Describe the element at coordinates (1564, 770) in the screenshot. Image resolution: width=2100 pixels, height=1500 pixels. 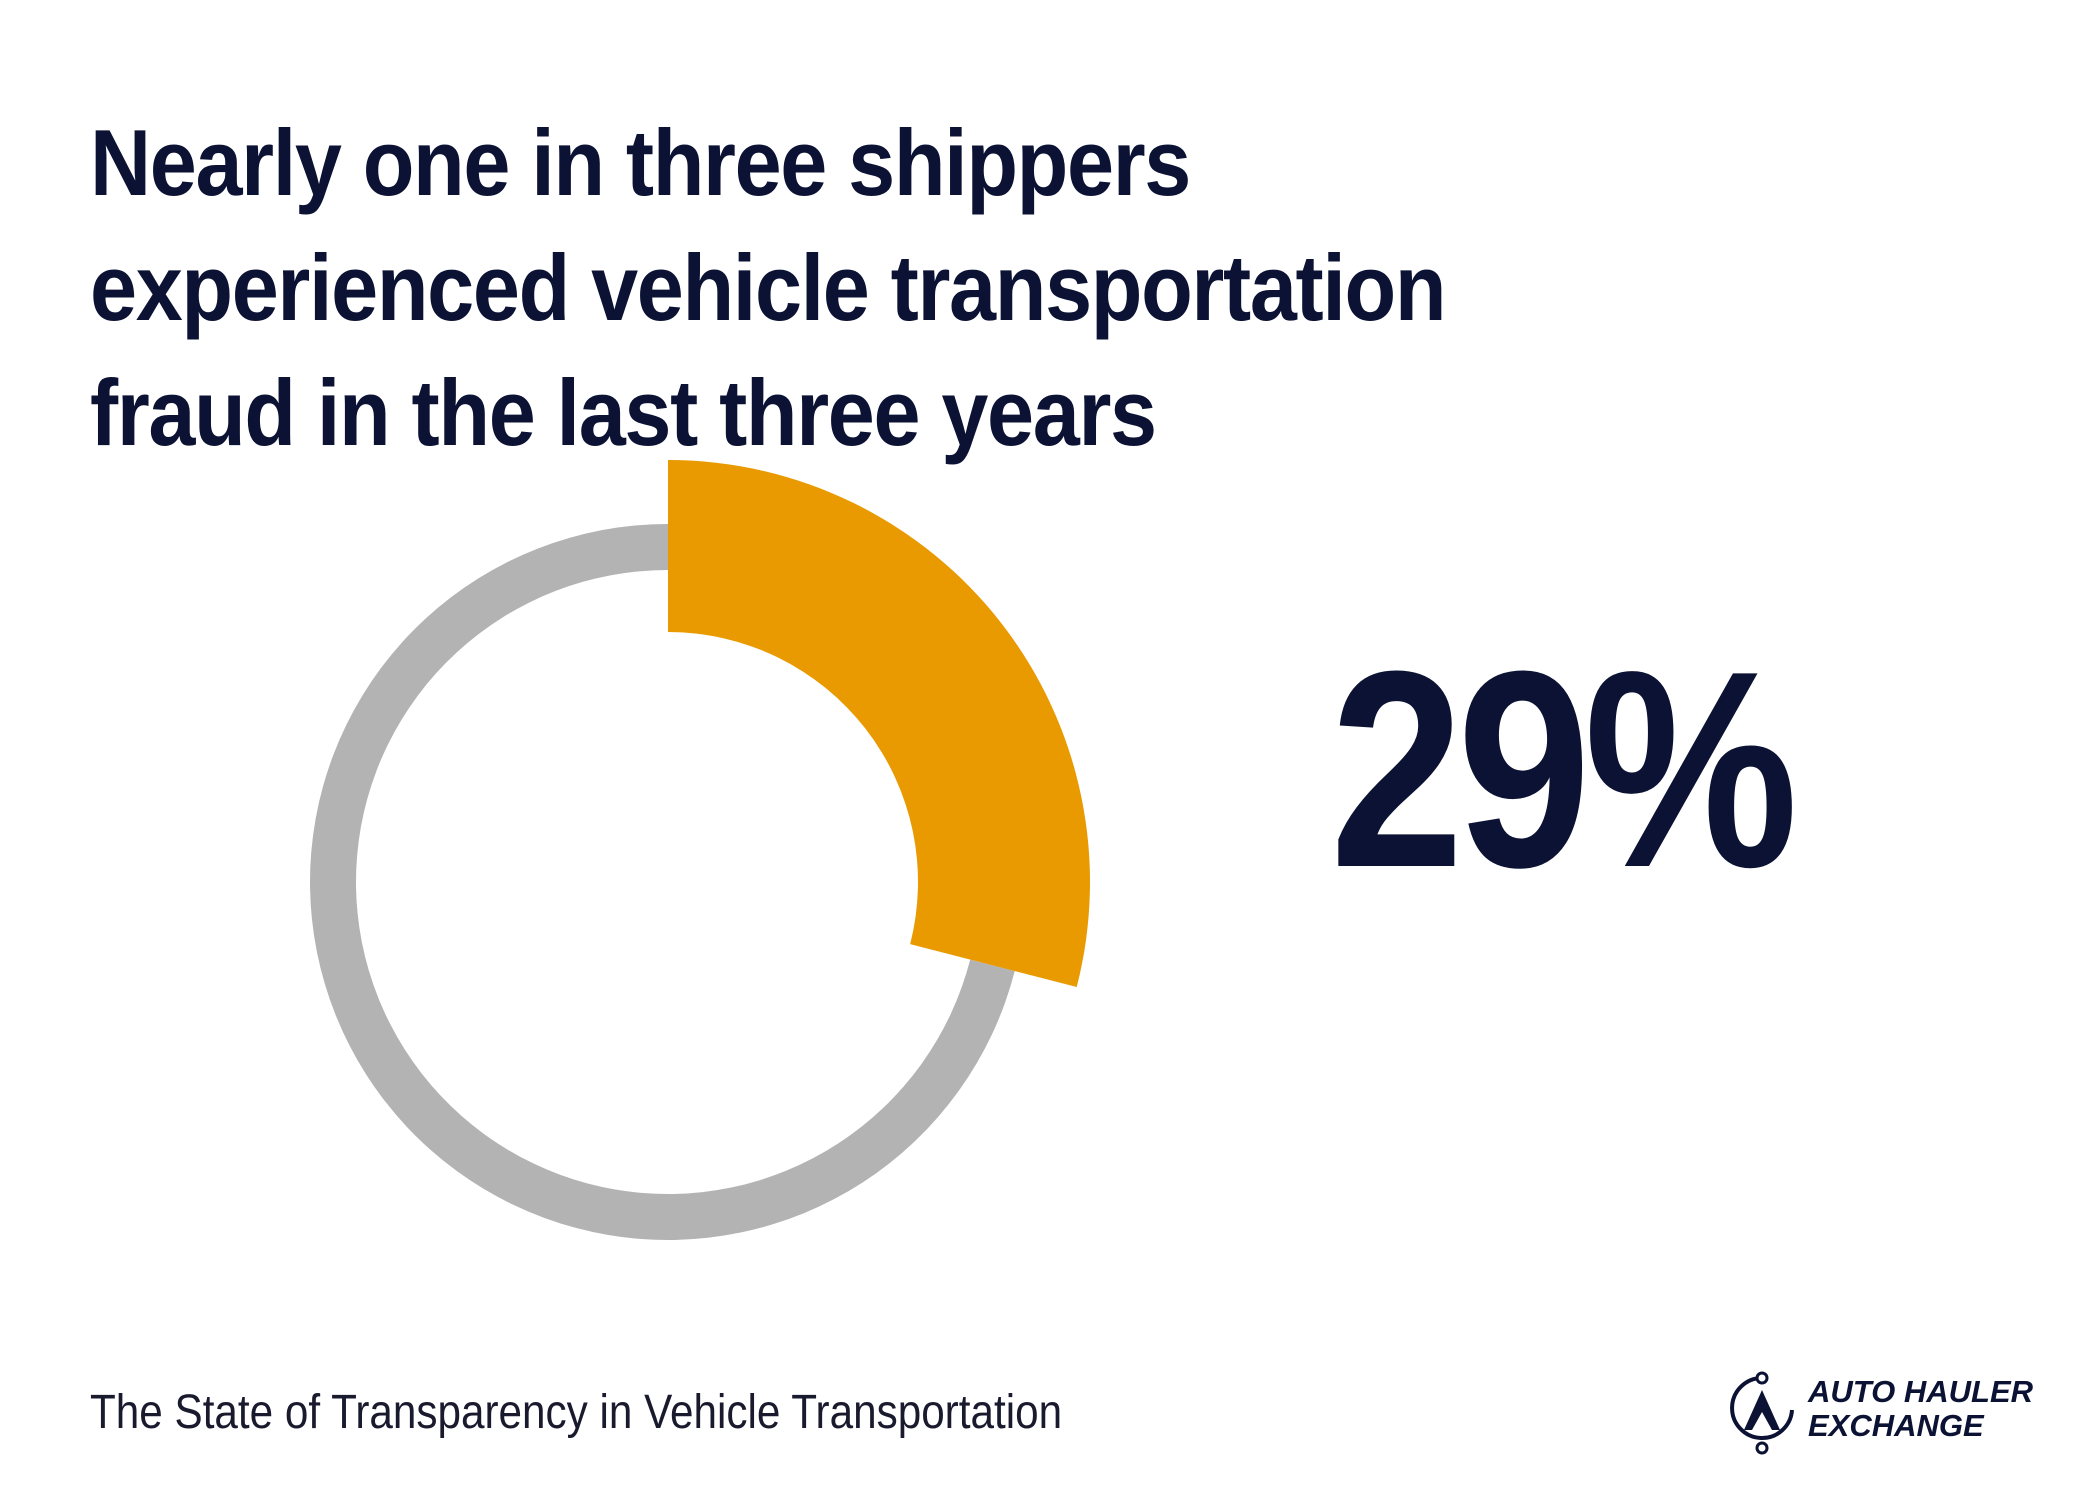
I see `percent-value: 29%` at that location.